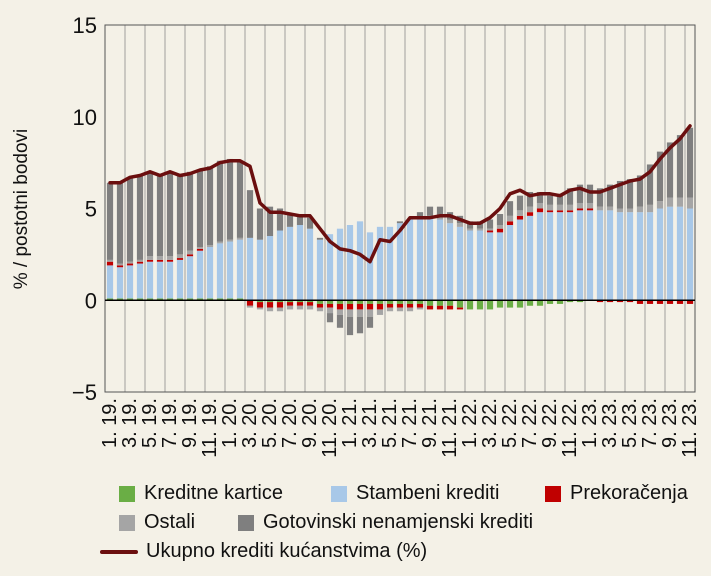  What do you see at coordinates (370, 423) in the screenshot?
I see `x-tick-label: 3. 21.` at bounding box center [370, 423].